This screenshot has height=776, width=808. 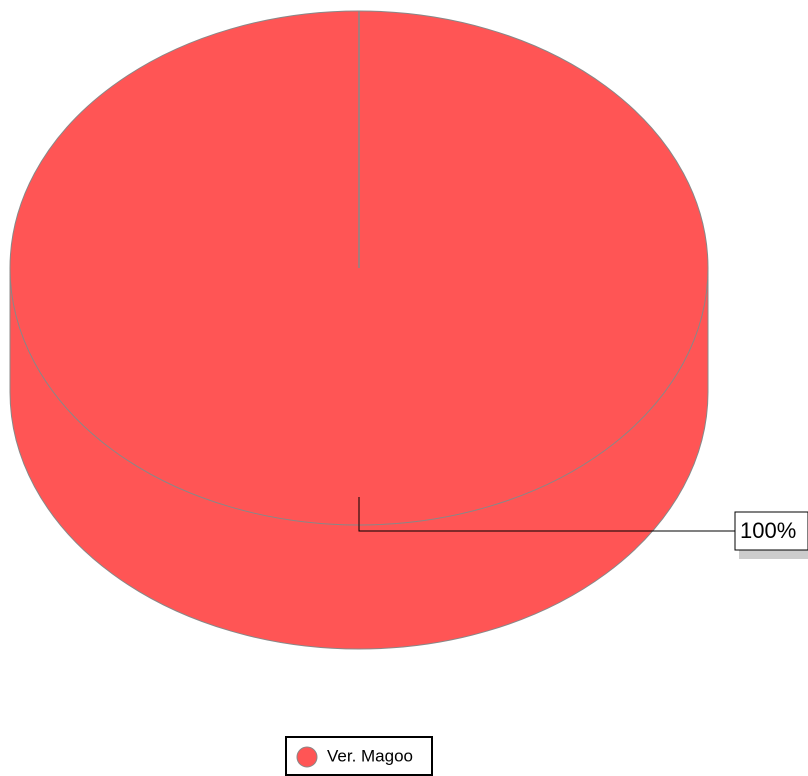 I want to click on legend-label: Ver. Magoo, so click(x=370, y=755).